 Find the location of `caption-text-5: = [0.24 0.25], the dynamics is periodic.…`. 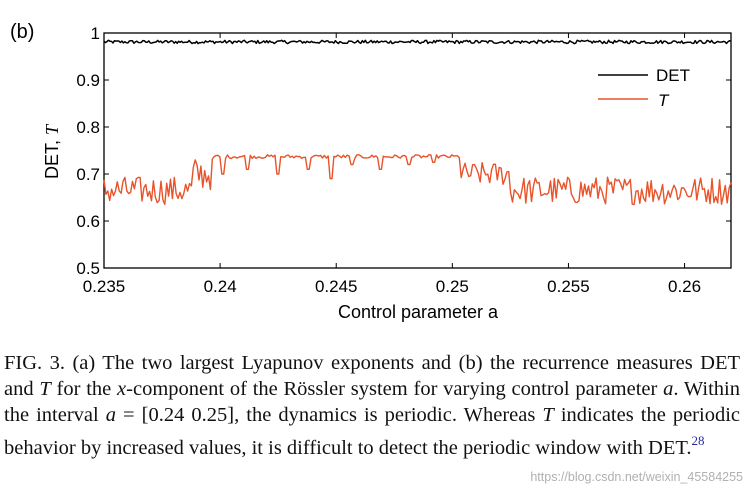

caption-text-5: = [0.24 0.25], the dynamics is periodic.… is located at coordinates (329, 415).